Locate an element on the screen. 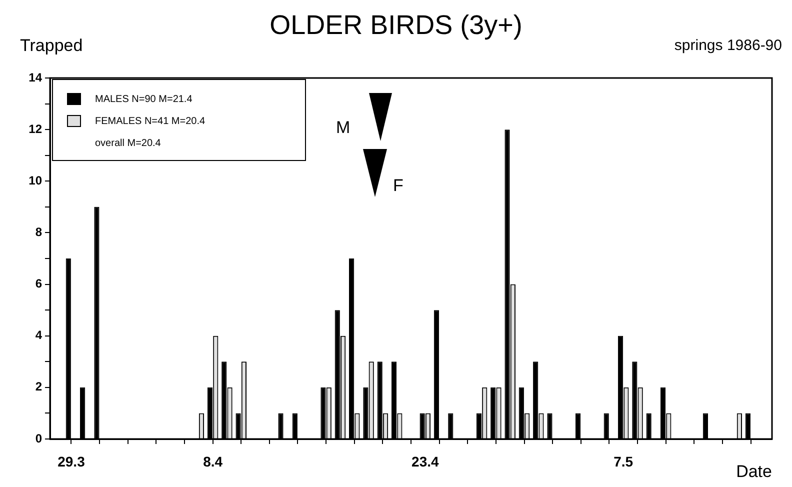 The width and height of the screenshot is (792, 487). x-tick-label: 29.3 is located at coordinates (72, 461).